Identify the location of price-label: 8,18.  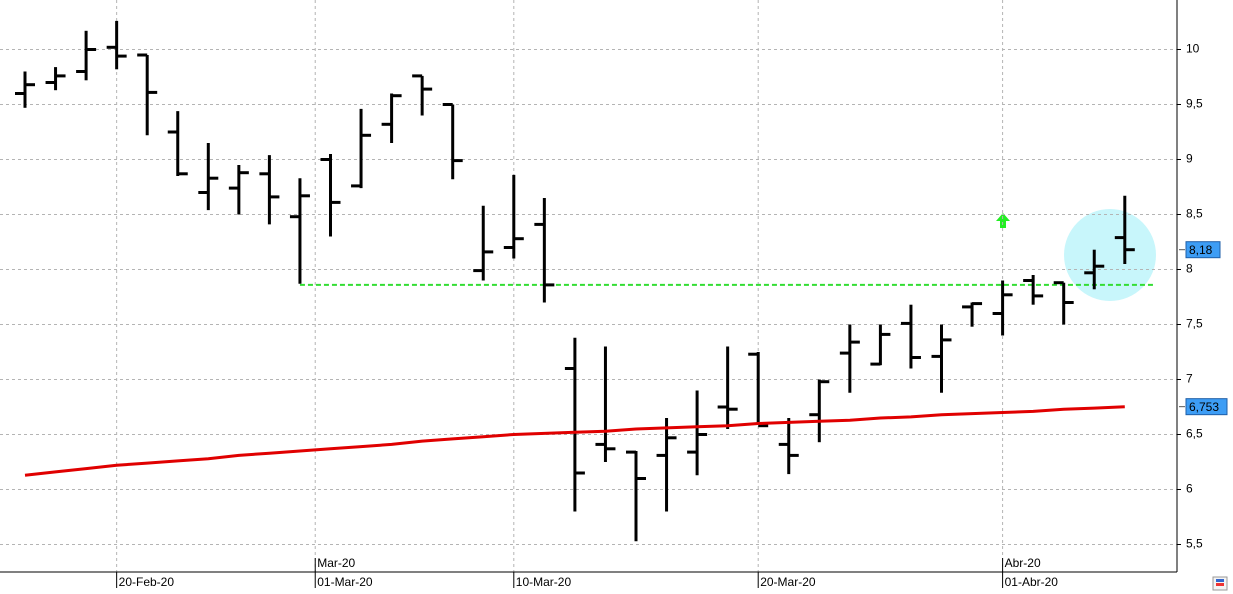
(1201, 250).